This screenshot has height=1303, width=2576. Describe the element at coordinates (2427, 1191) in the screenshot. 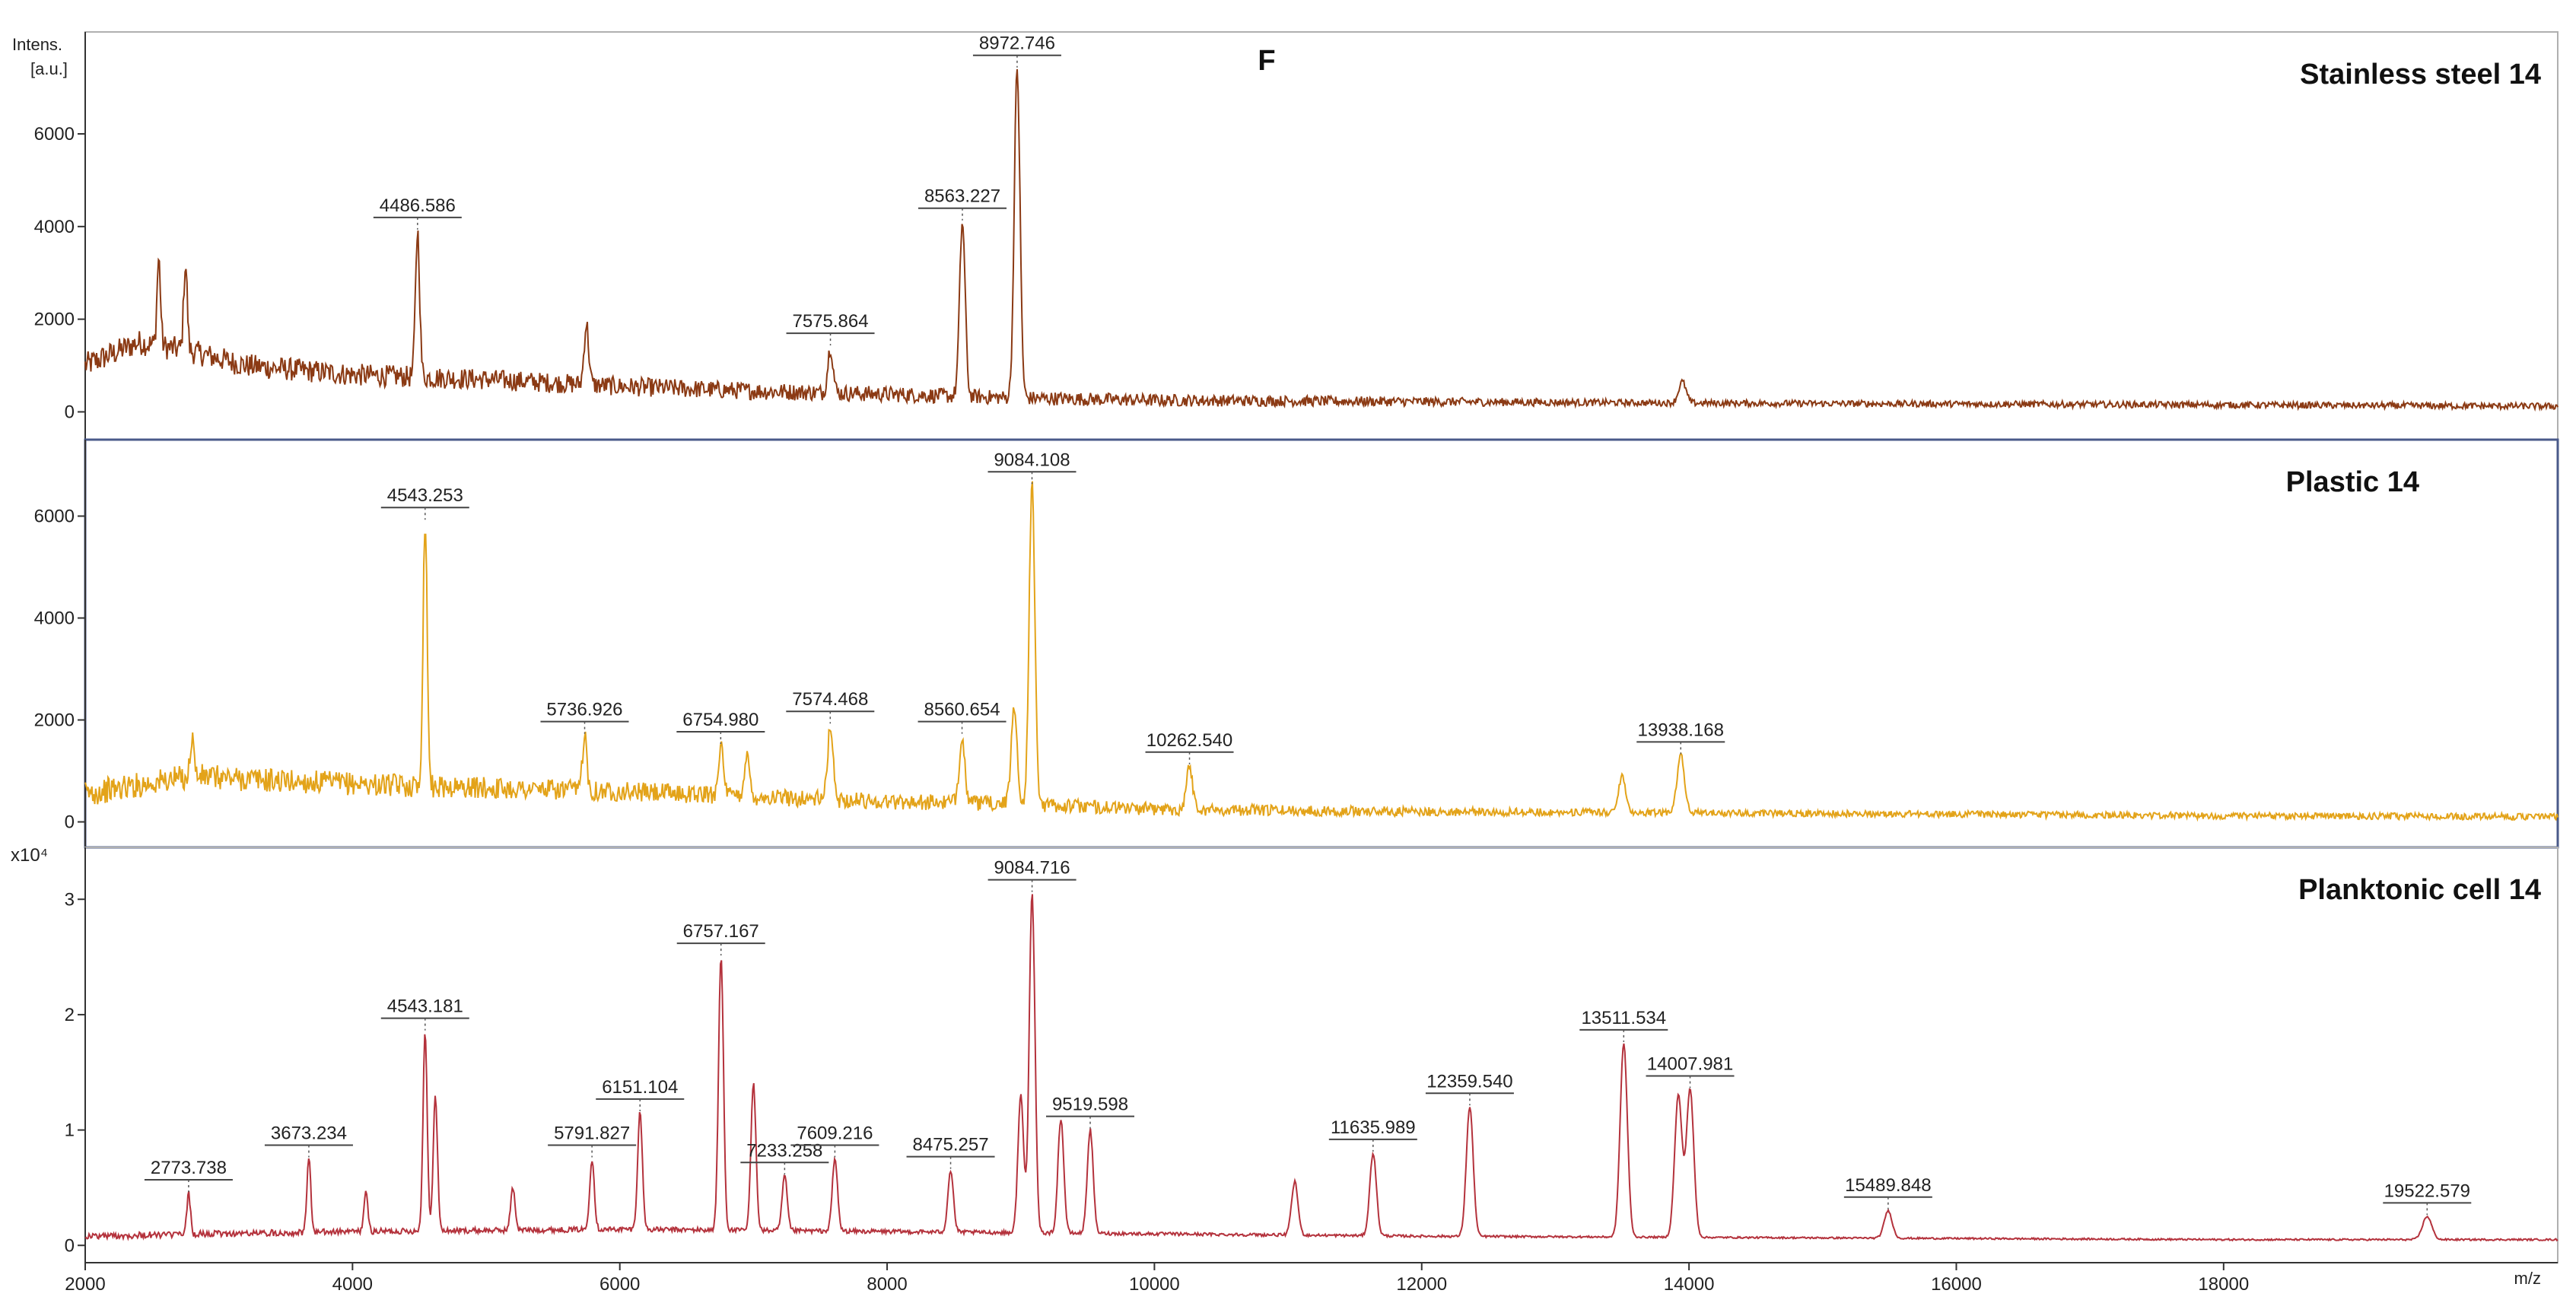

I see `peak-label: 19522.579` at that location.